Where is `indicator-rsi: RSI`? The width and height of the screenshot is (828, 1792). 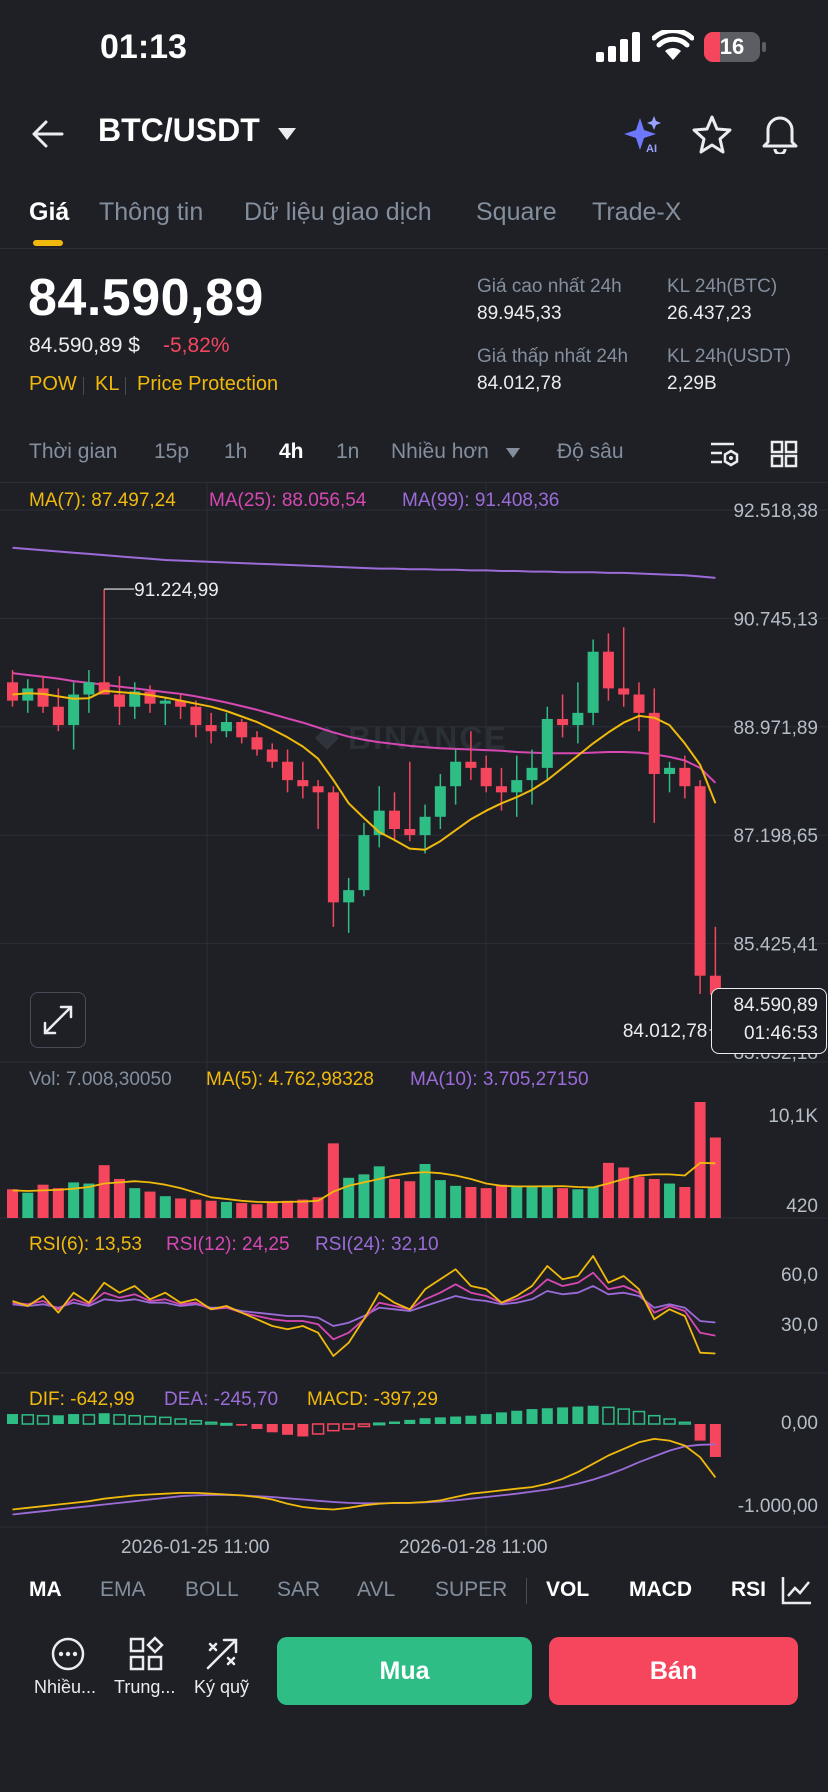
indicator-rsi: RSI is located at coordinates (748, 1589).